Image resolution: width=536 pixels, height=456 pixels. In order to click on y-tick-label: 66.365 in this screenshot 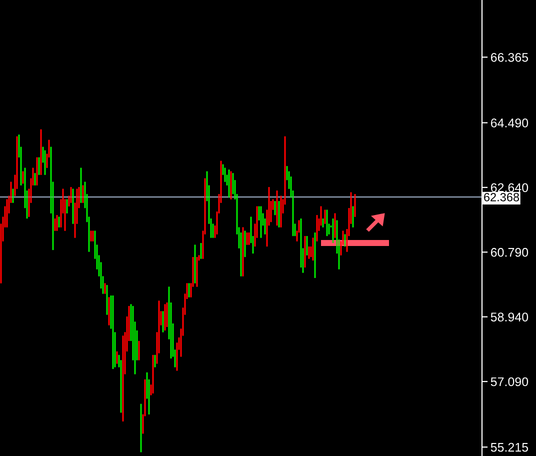, I will do `click(509, 57)`.